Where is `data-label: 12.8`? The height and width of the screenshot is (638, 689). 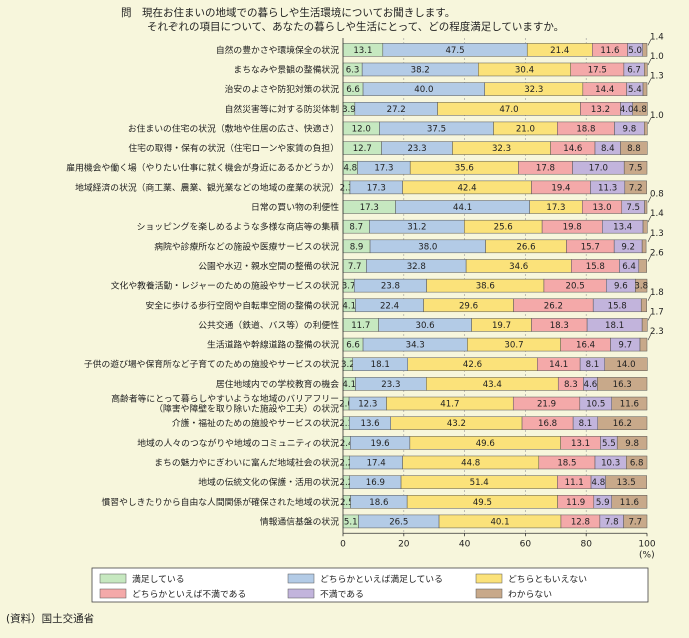 data-label: 12.8 is located at coordinates (580, 522).